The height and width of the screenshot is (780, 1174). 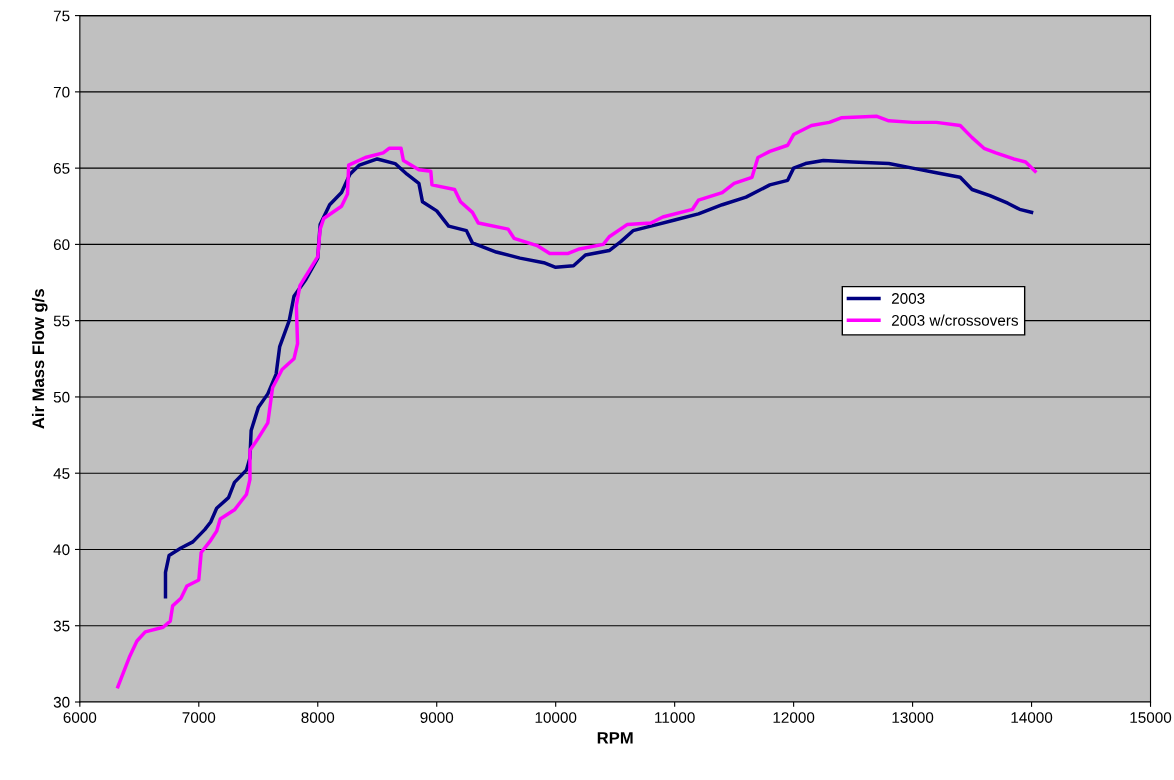 I want to click on x-tick-label: 12000, so click(x=794, y=717).